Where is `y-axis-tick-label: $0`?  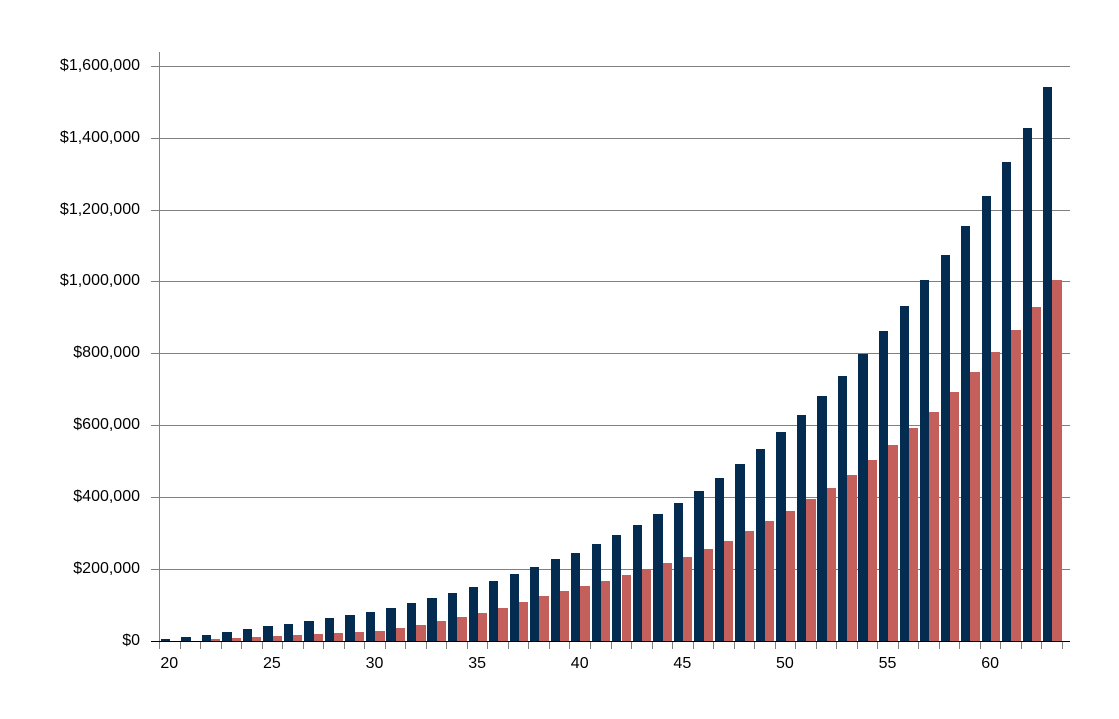 y-axis-tick-label: $0 is located at coordinates (131, 640).